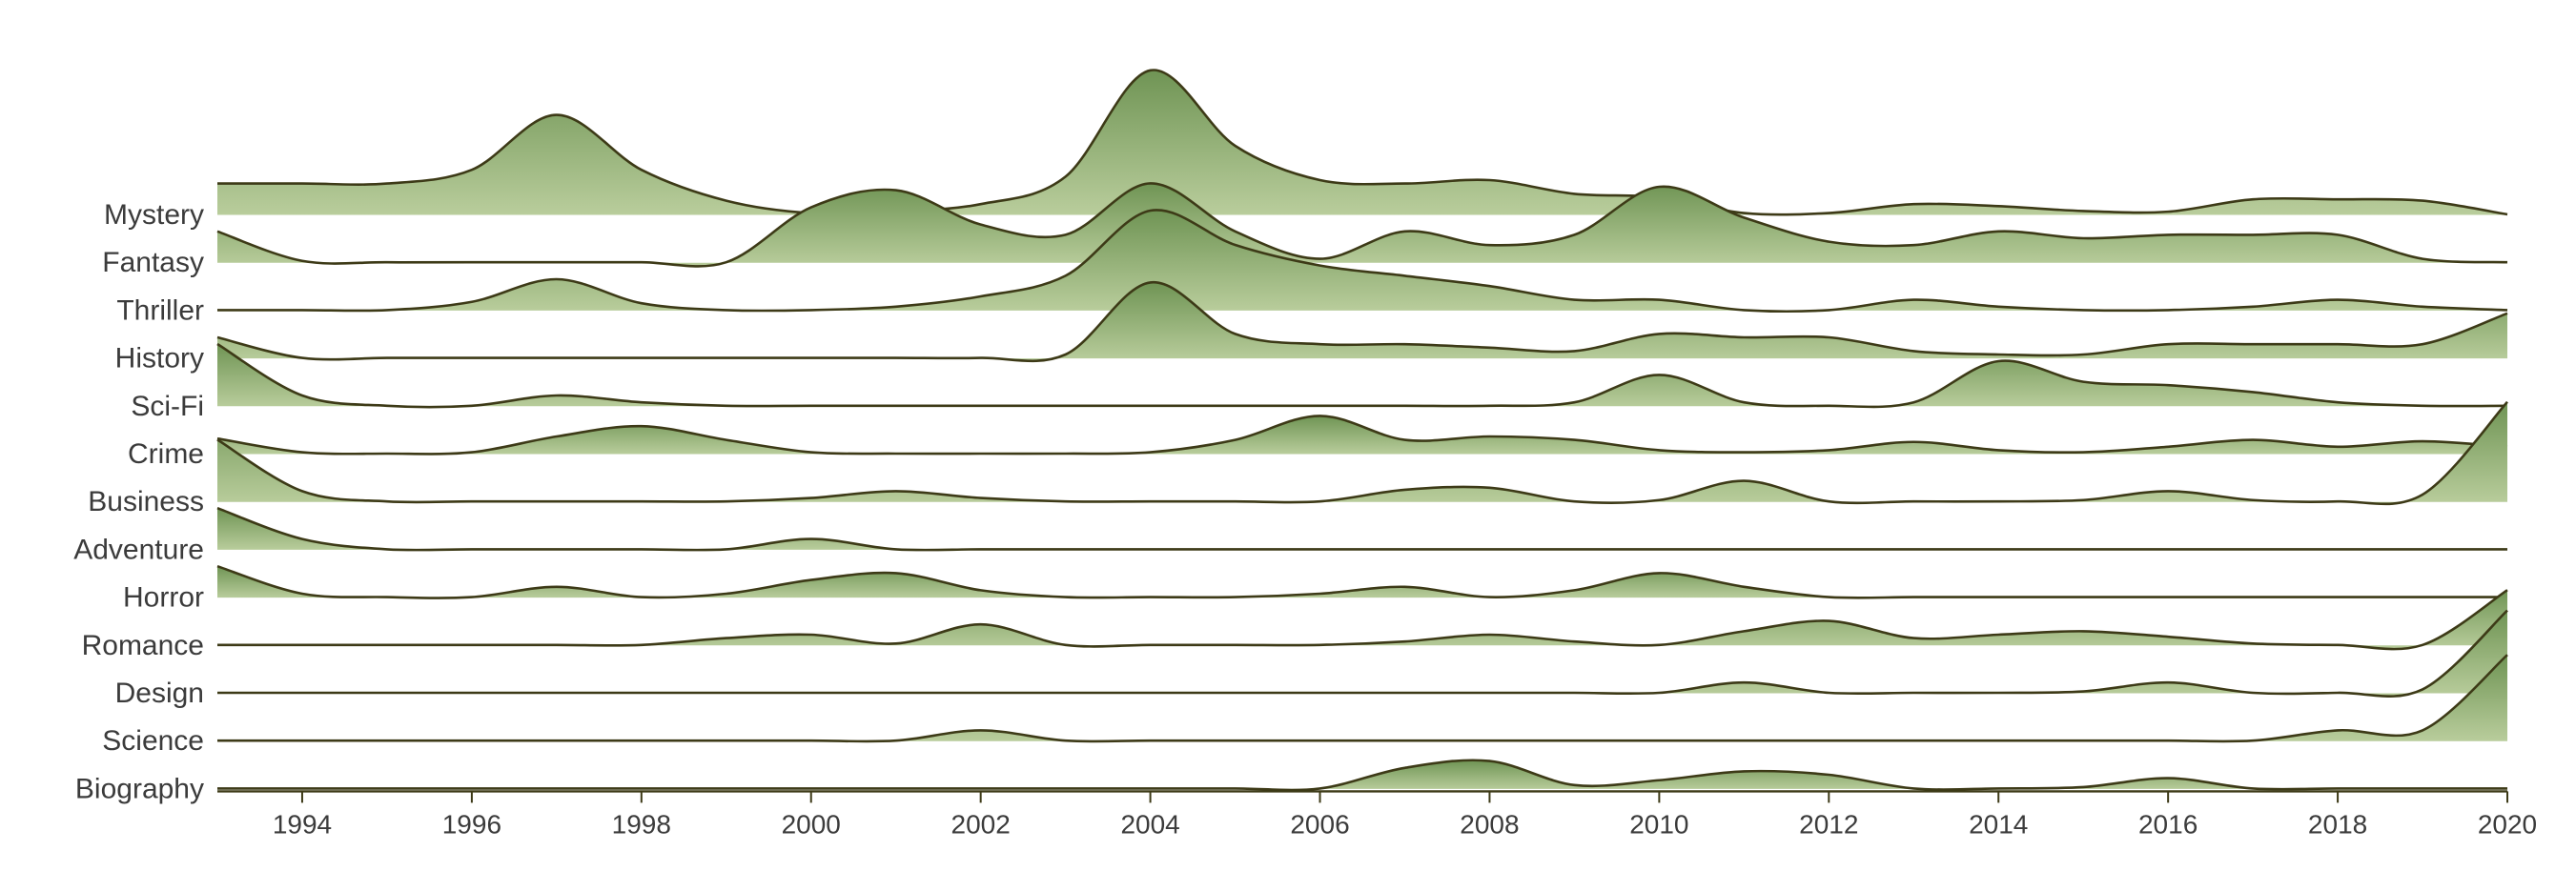 Image resolution: width=2576 pixels, height=871 pixels. I want to click on ridge-area-crime, so click(1362, 435).